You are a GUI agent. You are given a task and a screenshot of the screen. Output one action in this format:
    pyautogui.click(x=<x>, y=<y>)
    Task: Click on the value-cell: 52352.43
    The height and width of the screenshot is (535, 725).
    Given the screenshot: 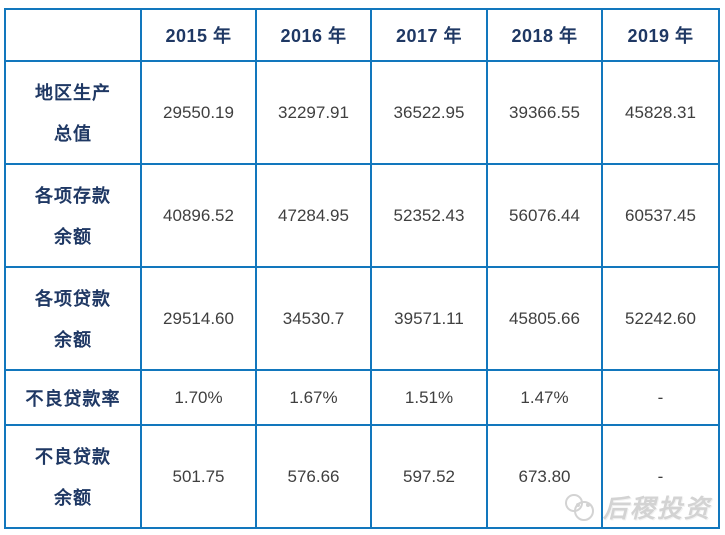 What is the action you would take?
    pyautogui.click(x=429, y=215)
    